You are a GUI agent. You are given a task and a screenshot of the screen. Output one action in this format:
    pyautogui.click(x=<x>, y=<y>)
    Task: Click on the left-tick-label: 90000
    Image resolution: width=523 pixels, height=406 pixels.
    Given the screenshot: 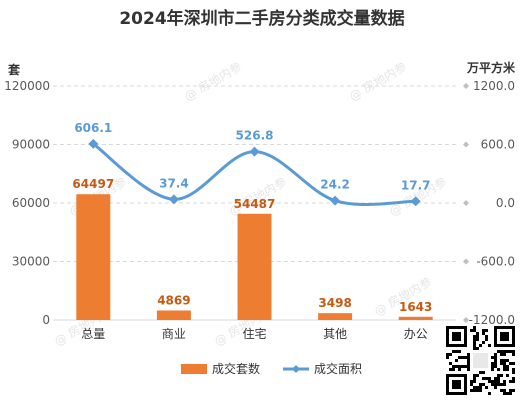 What is the action you would take?
    pyautogui.click(x=31, y=145)
    